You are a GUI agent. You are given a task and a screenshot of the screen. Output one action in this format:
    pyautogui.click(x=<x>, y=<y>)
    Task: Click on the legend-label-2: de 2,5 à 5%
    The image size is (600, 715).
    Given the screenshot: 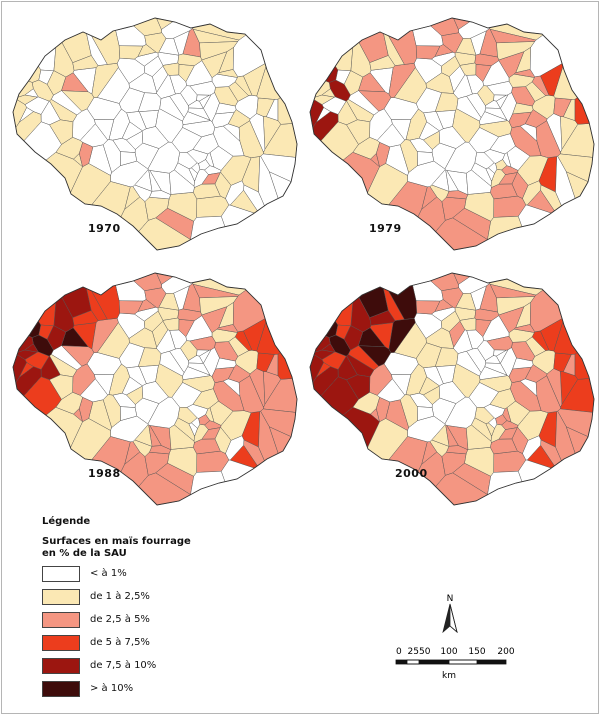 What is the action you would take?
    pyautogui.click(x=120, y=619)
    